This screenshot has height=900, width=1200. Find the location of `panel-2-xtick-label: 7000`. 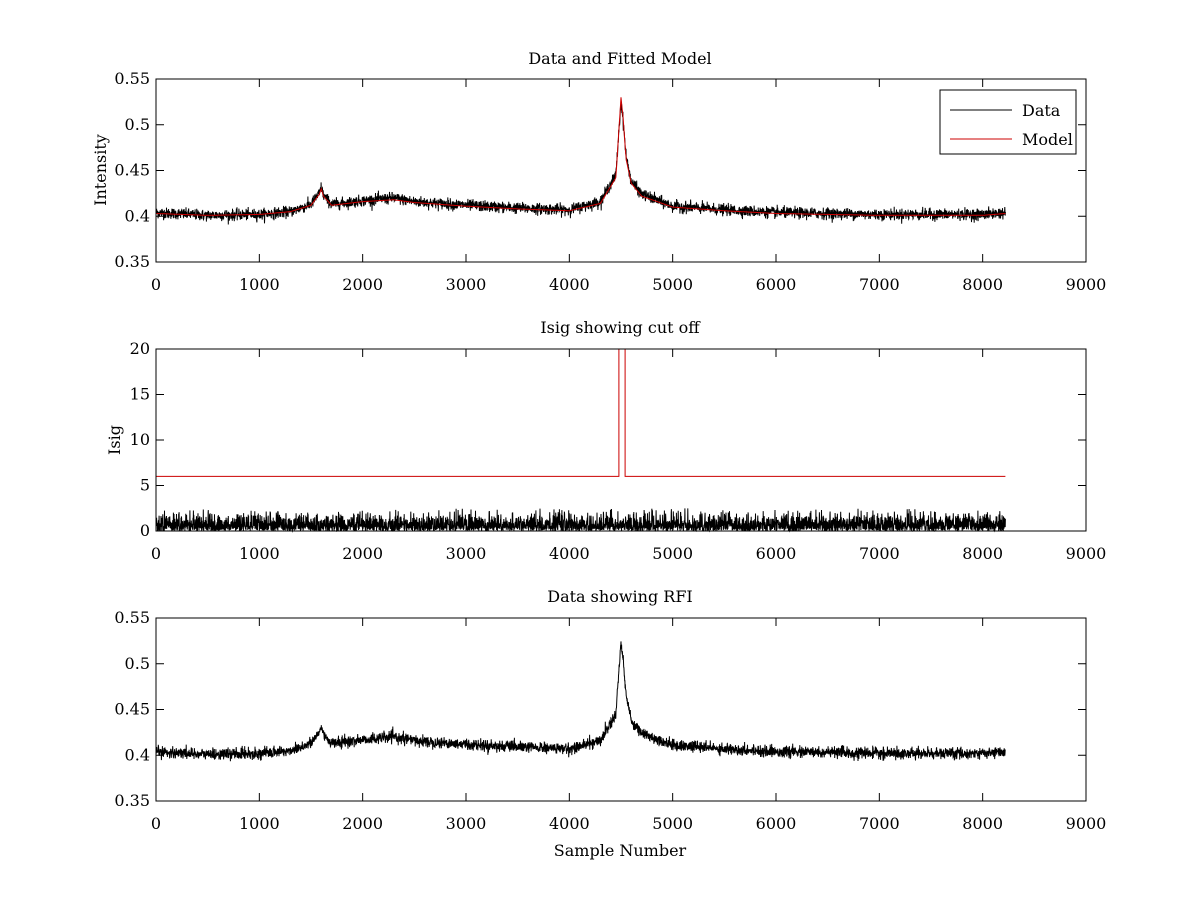

panel-2-xtick-label: 7000 is located at coordinates (879, 553).